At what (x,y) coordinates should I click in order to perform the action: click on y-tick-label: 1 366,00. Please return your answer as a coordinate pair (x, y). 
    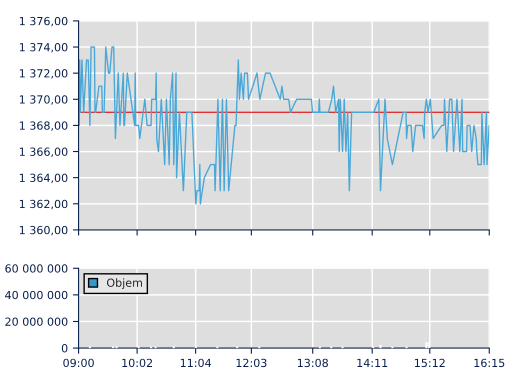
    Looking at the image, I should click on (44, 153).